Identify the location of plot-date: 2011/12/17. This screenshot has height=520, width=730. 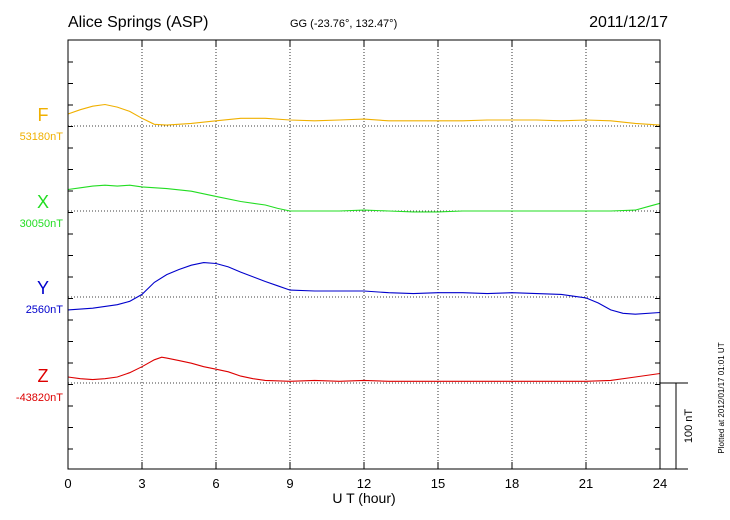
(628, 22).